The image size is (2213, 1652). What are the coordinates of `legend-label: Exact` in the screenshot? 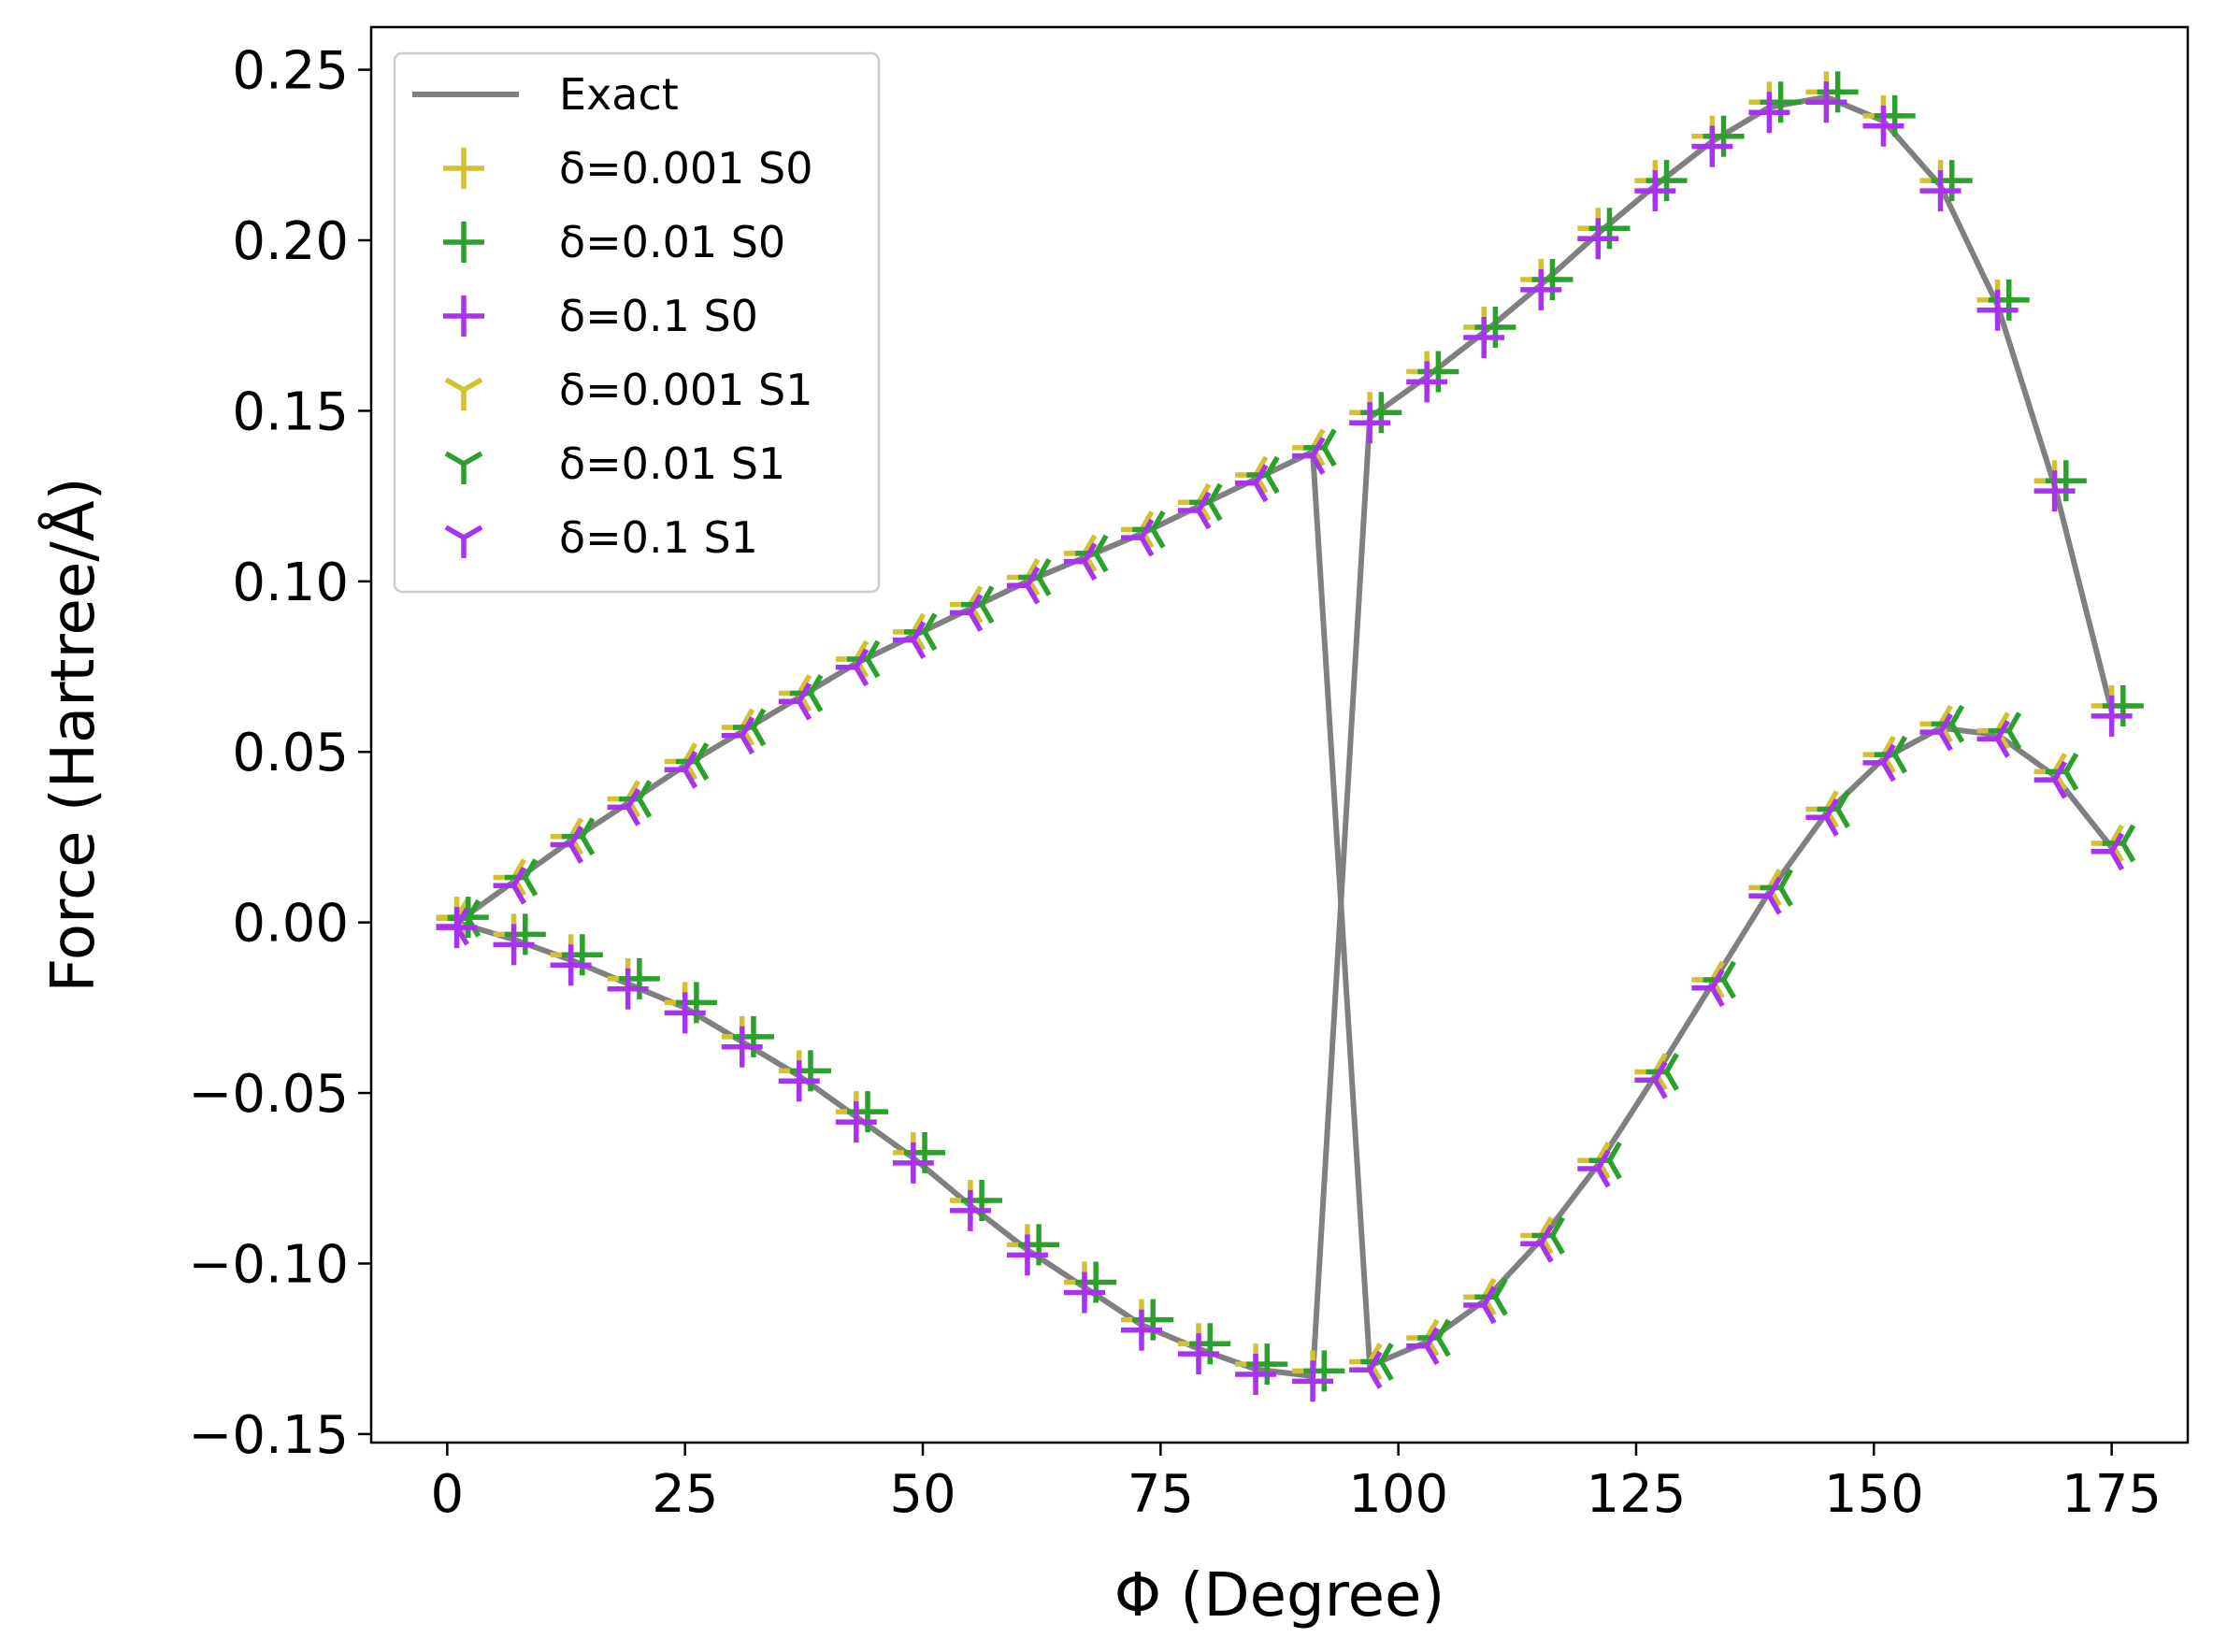 It's located at (619, 94).